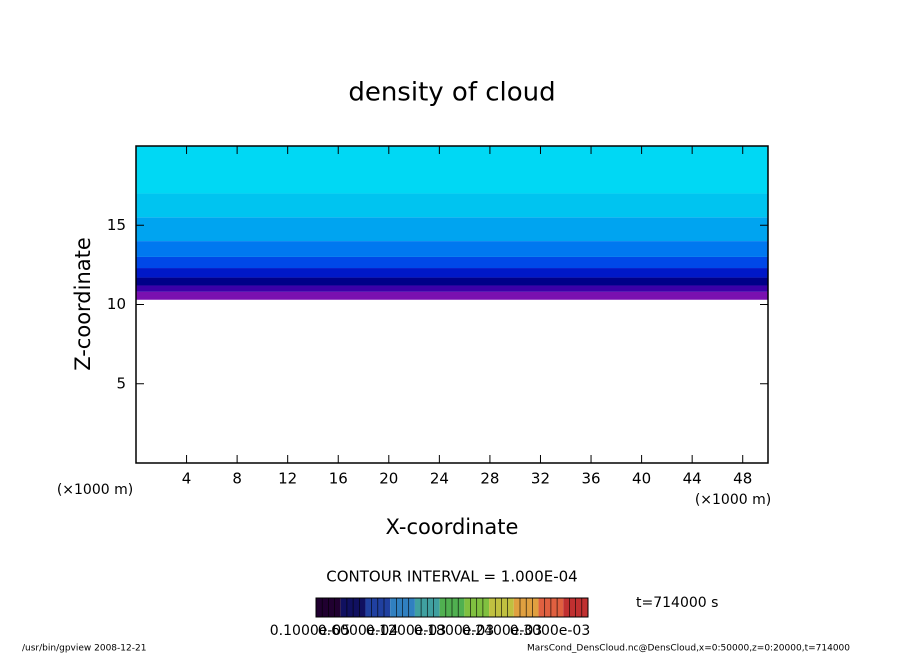 This screenshot has width=904, height=654. What do you see at coordinates (451, 93) in the screenshot?
I see `chart-title: density of cloud` at bounding box center [451, 93].